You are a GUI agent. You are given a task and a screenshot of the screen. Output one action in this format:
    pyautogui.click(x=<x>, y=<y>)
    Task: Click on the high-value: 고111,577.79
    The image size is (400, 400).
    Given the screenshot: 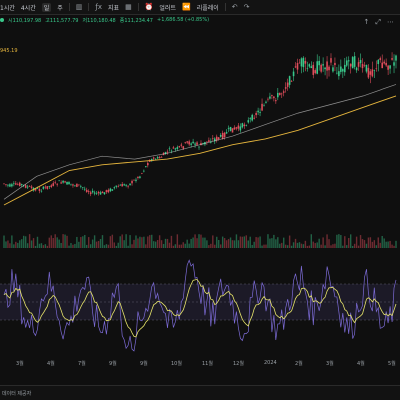 What is the action you would take?
    pyautogui.click(x=62, y=20)
    